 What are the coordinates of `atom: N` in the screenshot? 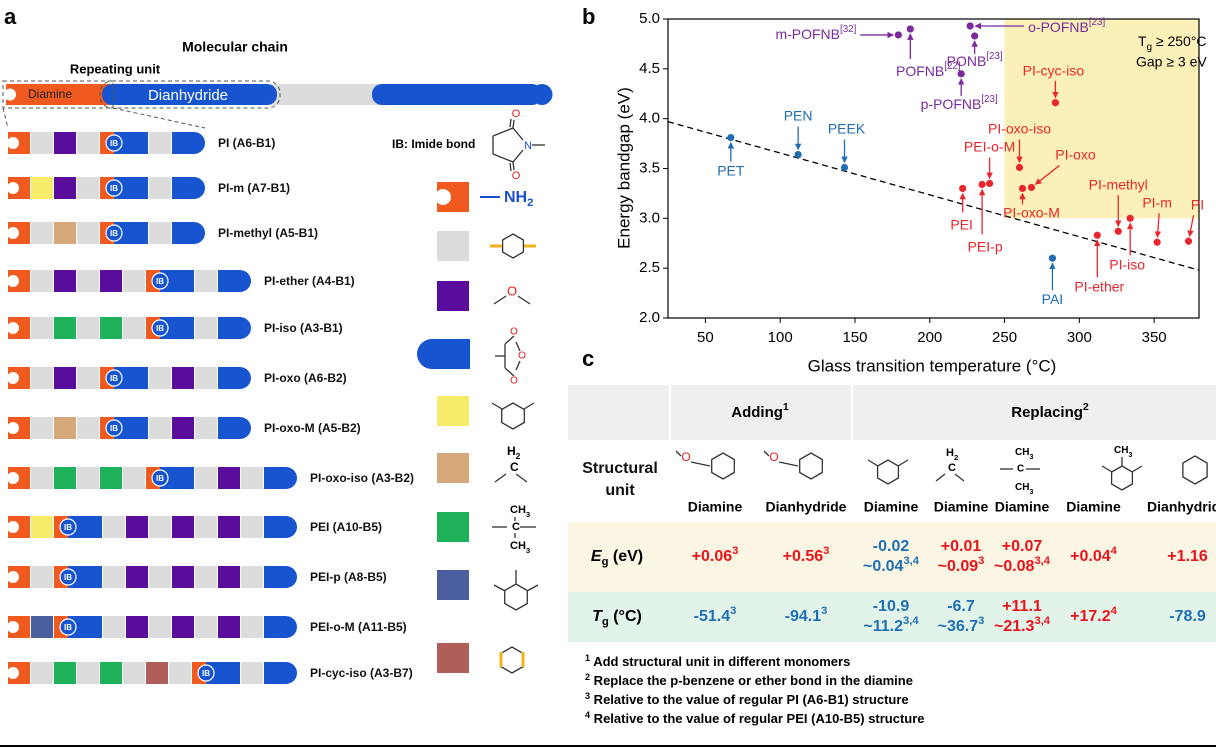 It's located at (528, 146).